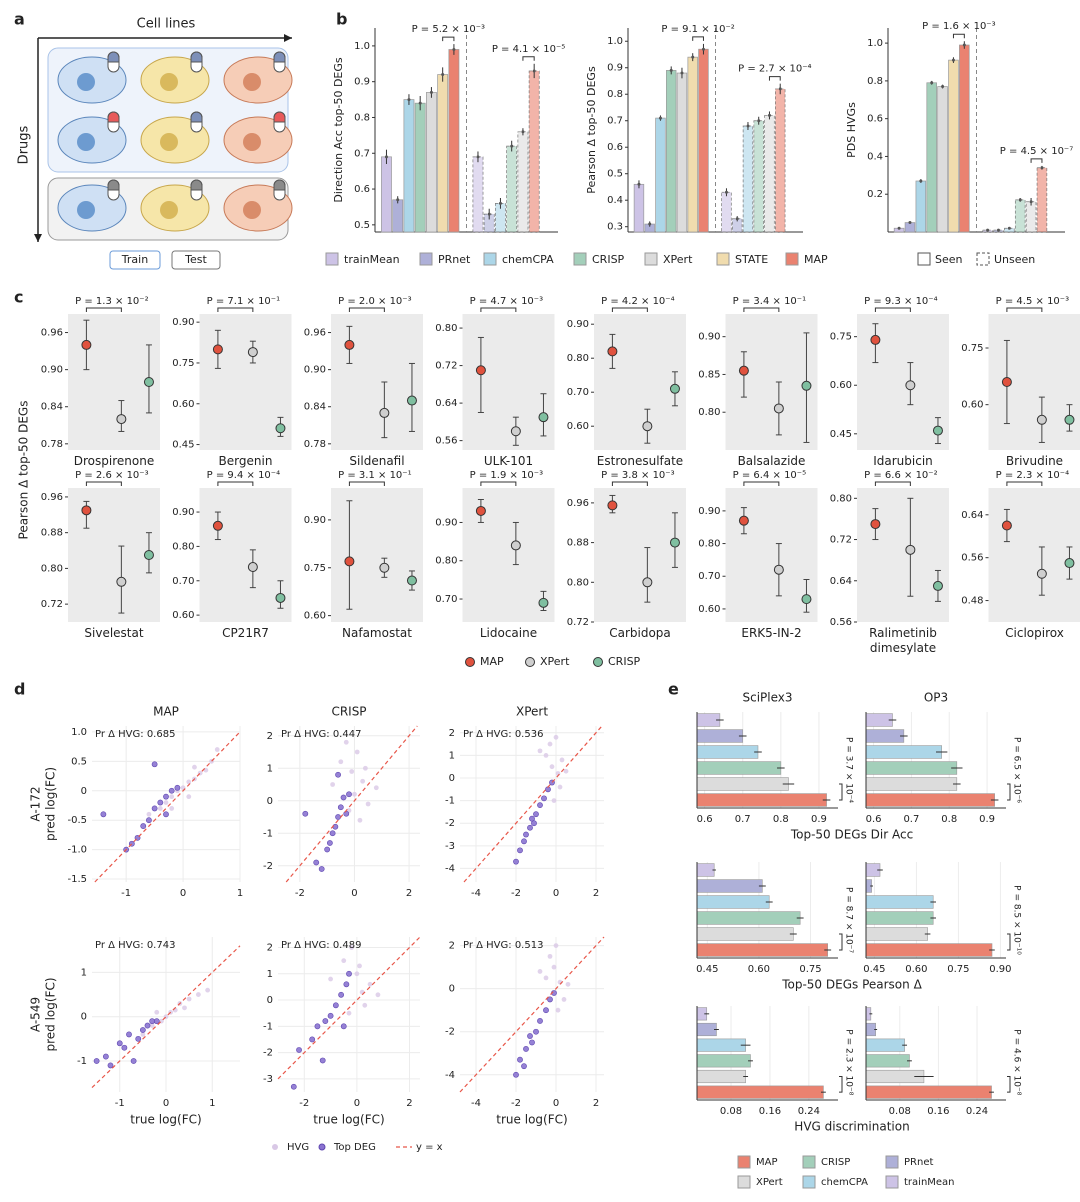 This screenshot has width=1080, height=1202. I want to click on p-value: P = 4.2 × 10⁻⁴, so click(637, 301).